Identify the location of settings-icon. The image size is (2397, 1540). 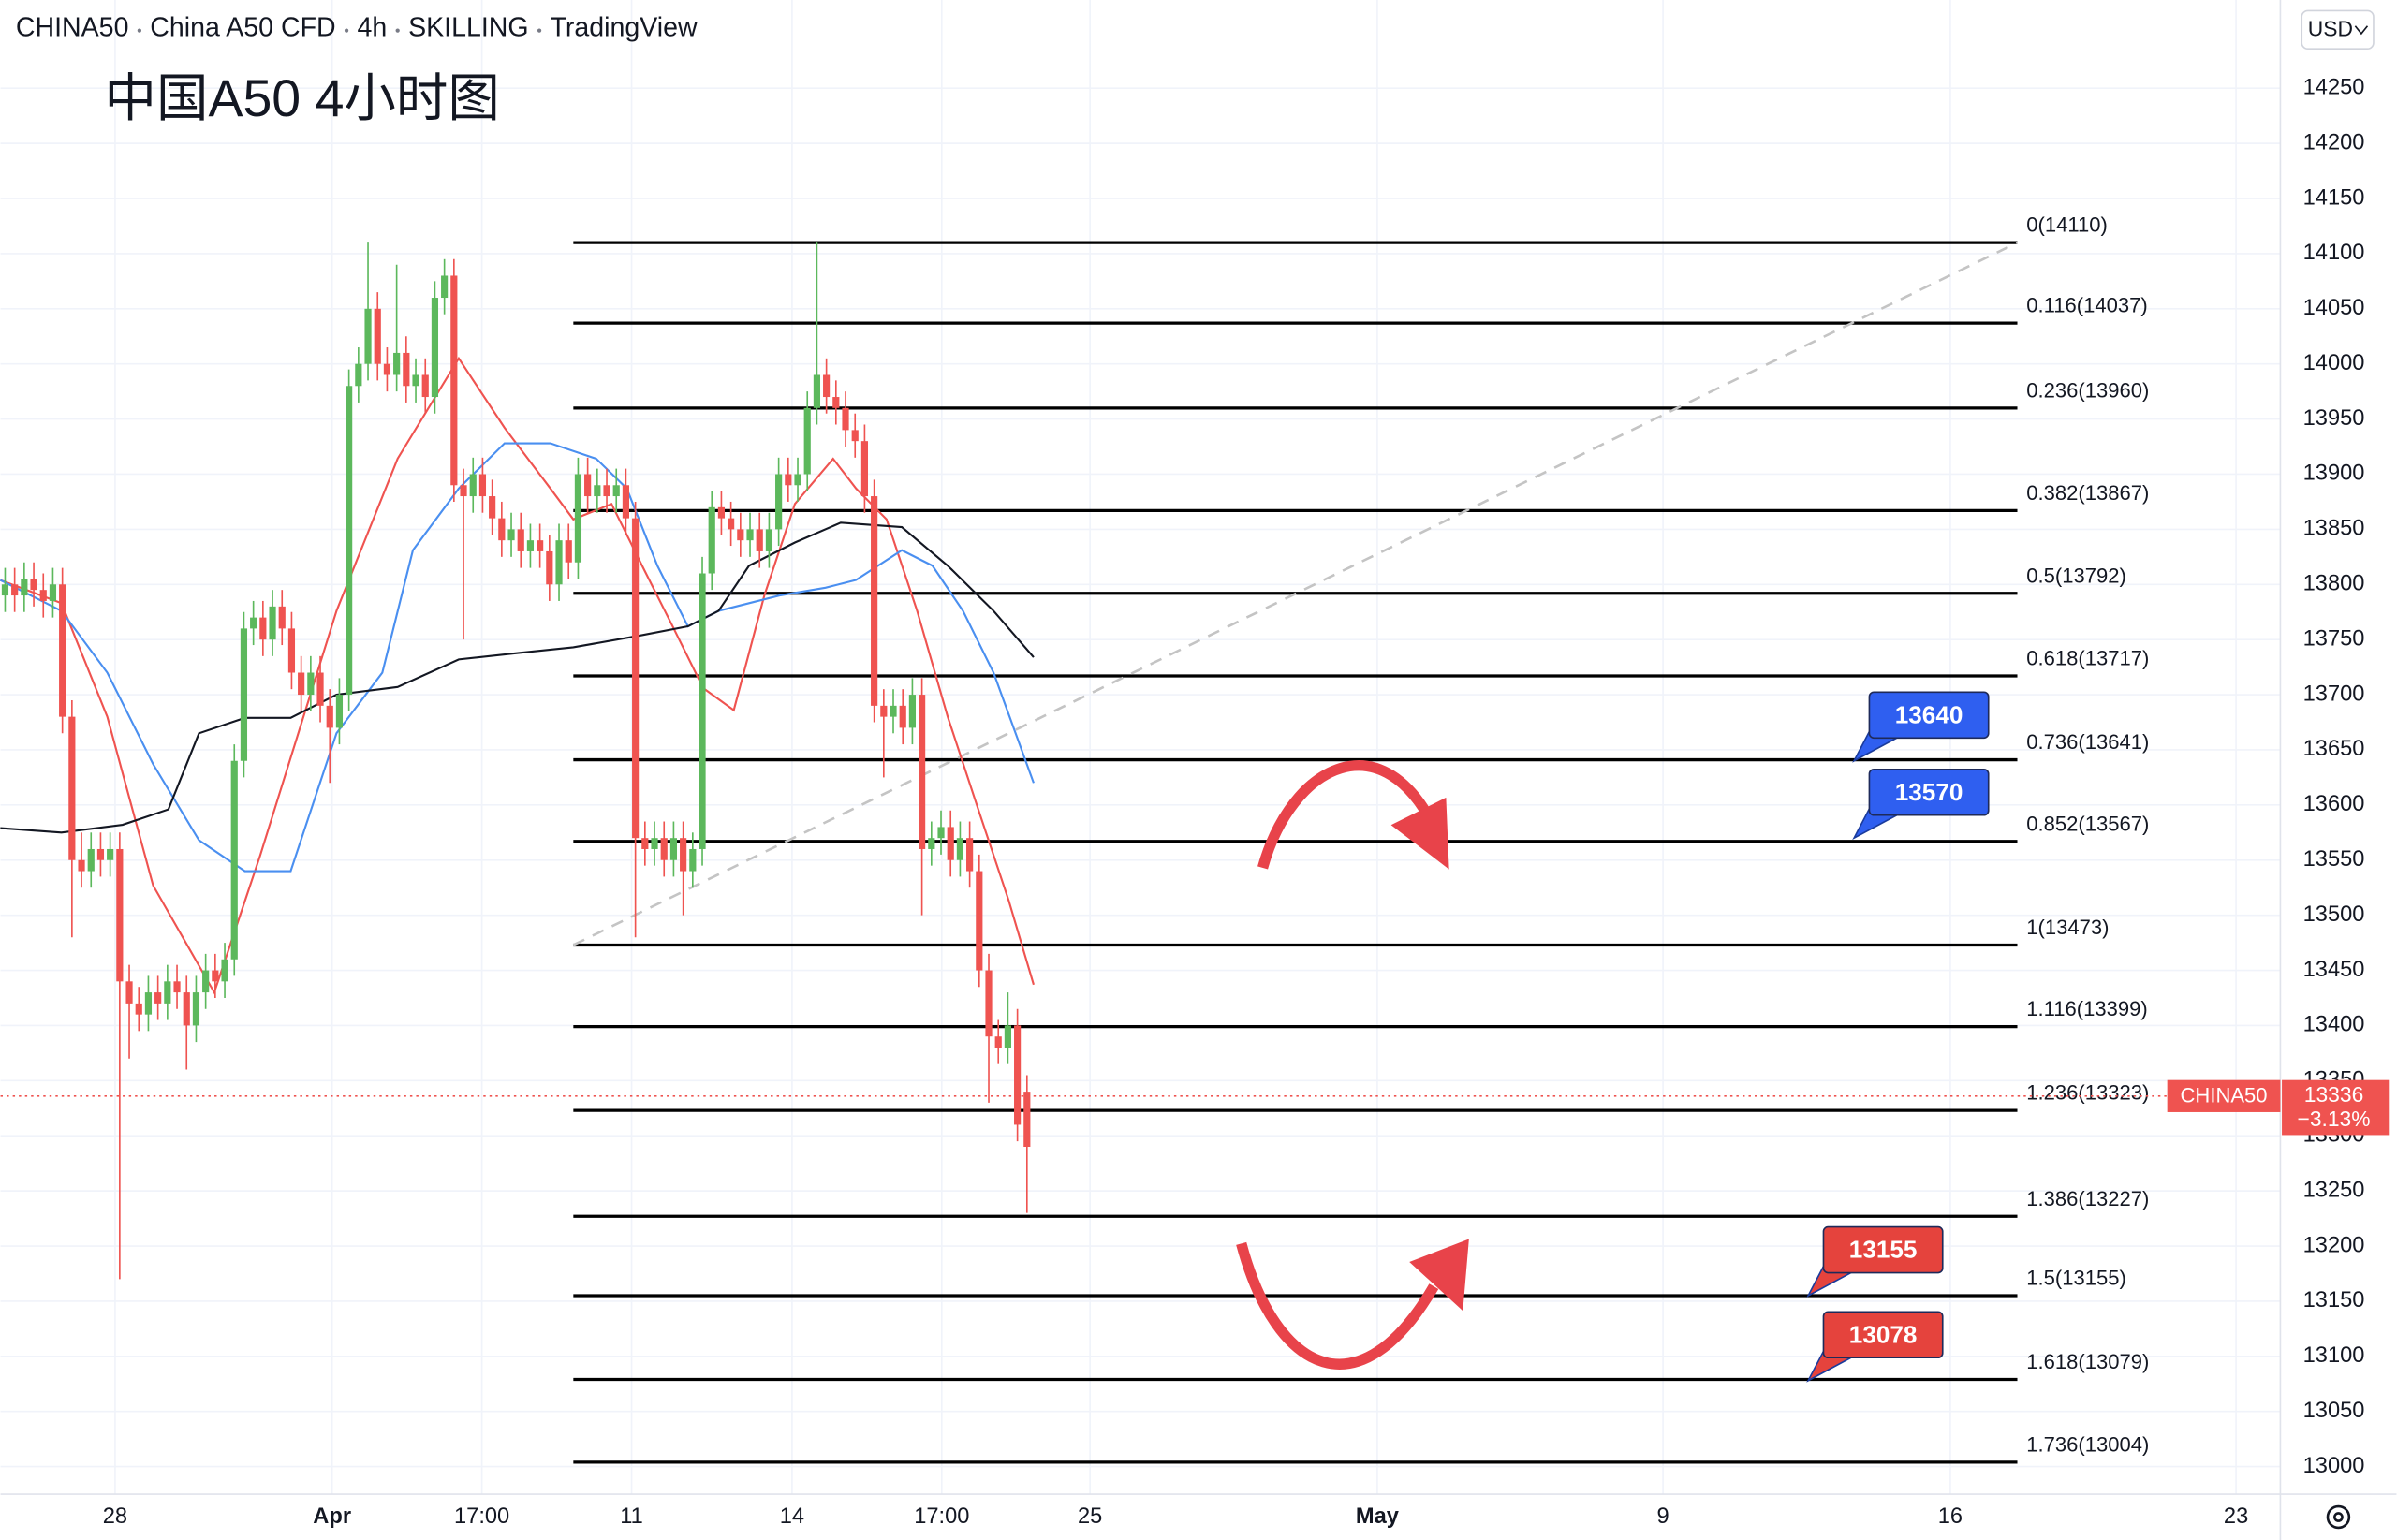
(2338, 1517).